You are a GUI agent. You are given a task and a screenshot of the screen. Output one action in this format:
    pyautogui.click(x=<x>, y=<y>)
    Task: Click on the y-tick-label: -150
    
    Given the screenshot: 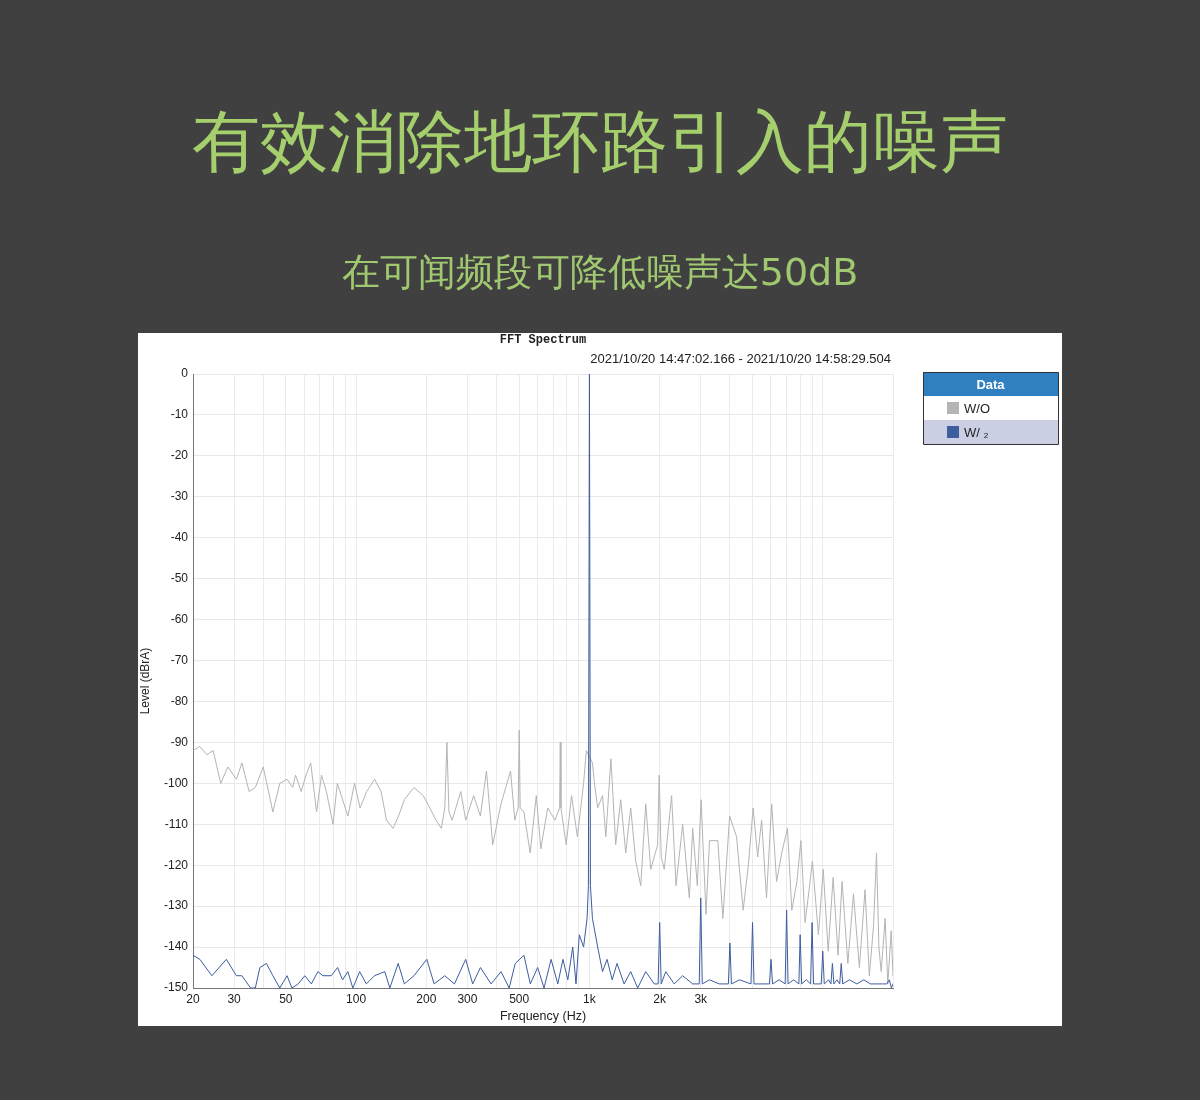 What is the action you would take?
    pyautogui.click(x=176, y=987)
    